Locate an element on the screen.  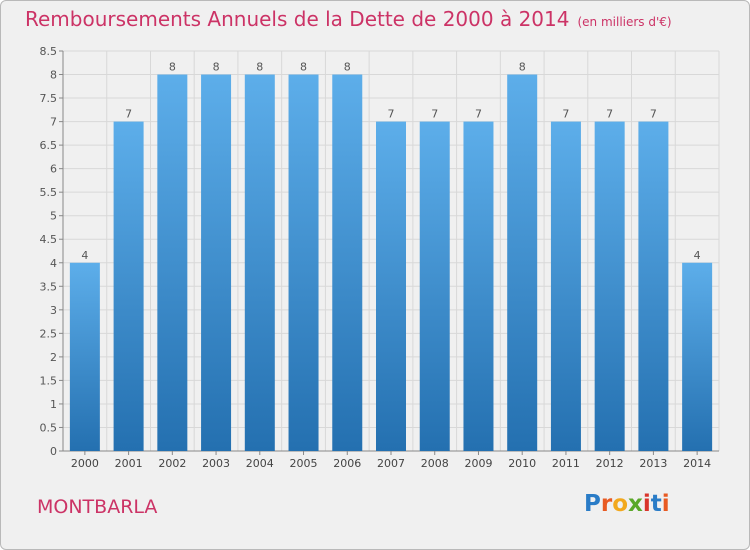
logo-letter: x is located at coordinates (635, 504).